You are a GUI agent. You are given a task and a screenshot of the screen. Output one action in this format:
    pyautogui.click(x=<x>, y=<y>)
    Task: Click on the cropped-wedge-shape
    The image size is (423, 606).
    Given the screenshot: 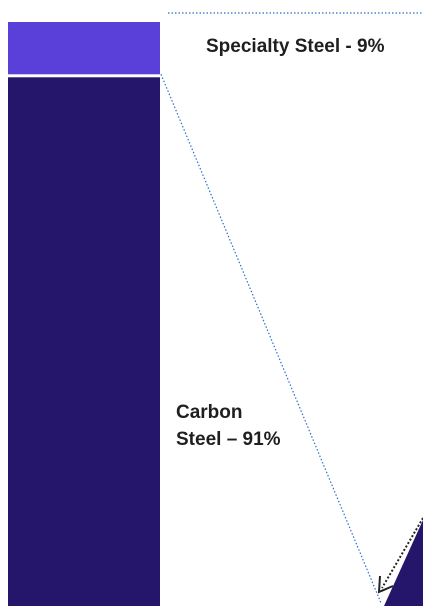 What is the action you would take?
    pyautogui.click(x=403, y=563)
    